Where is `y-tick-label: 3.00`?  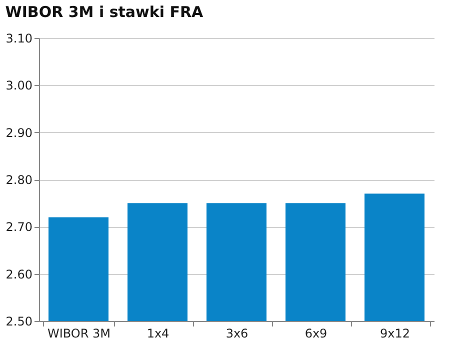 y-tick-label: 3.00 is located at coordinates (19, 85).